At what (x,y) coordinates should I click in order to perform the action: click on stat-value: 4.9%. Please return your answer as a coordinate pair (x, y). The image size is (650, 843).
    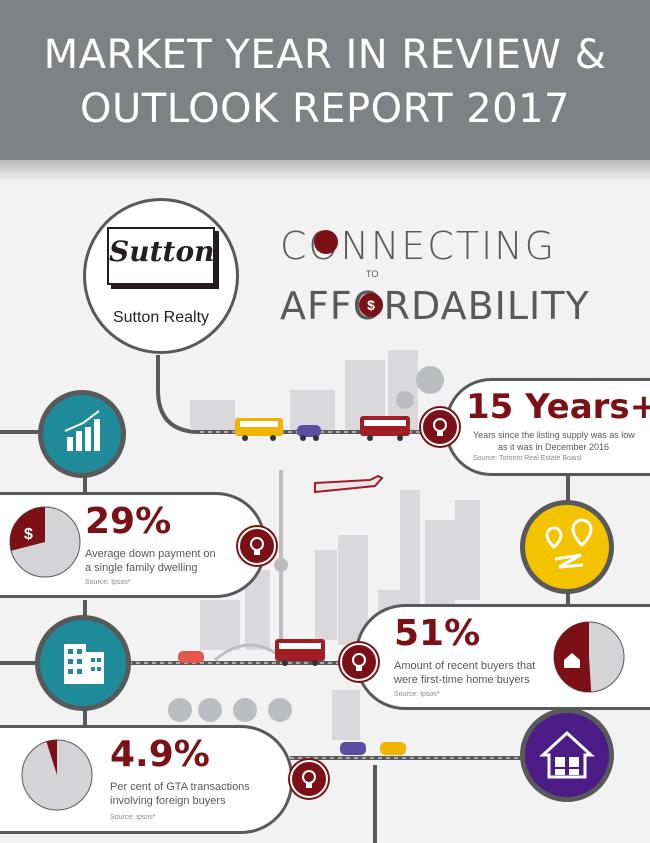
    Looking at the image, I should click on (160, 754).